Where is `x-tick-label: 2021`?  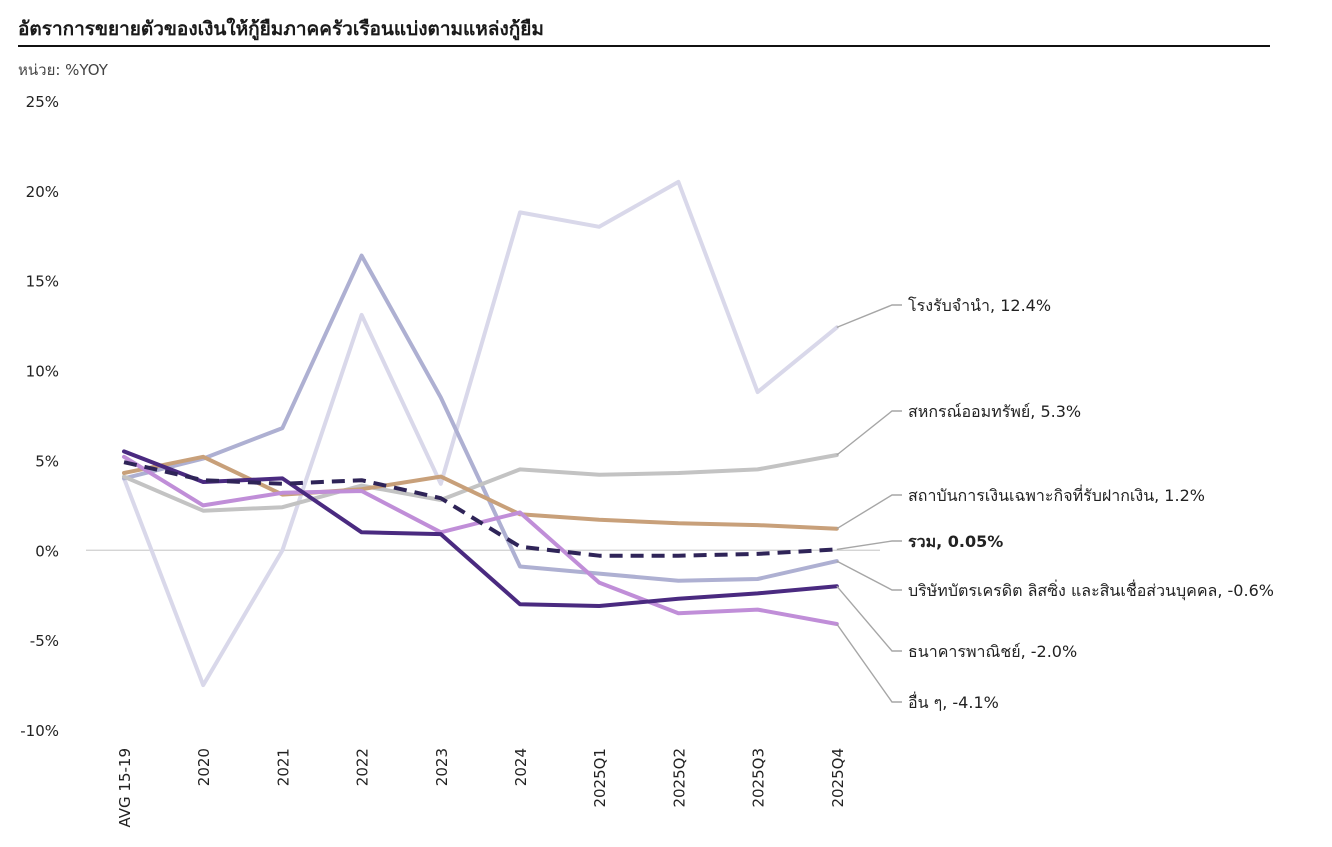
x-tick-label: 2021 is located at coordinates (283, 767).